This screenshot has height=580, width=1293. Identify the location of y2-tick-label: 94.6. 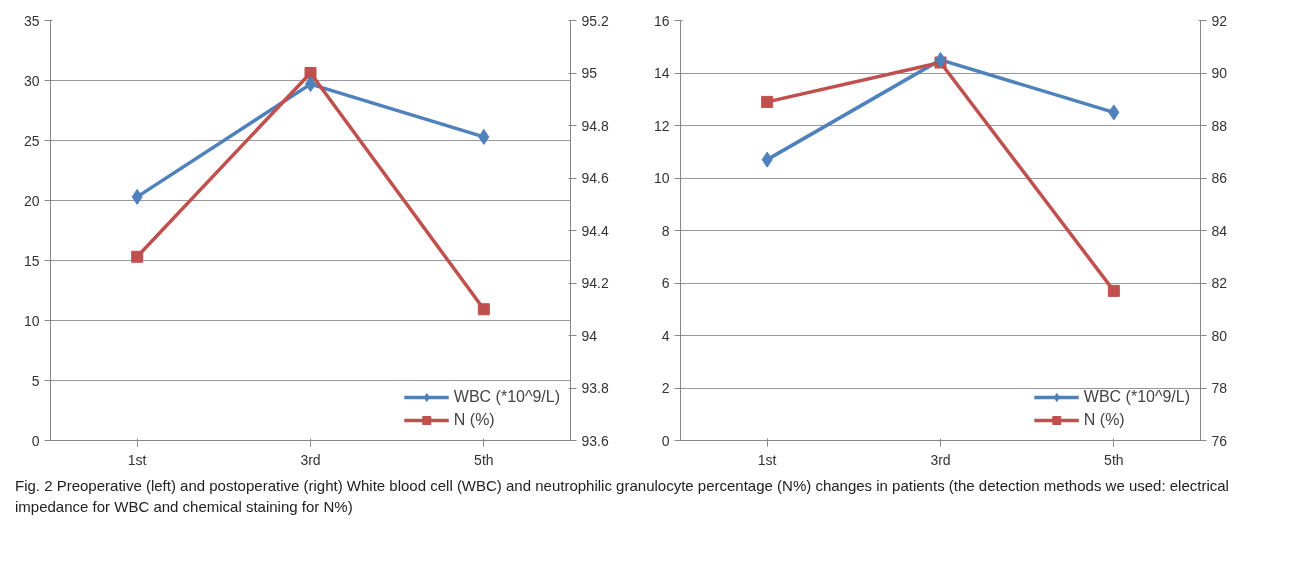
(595, 178).